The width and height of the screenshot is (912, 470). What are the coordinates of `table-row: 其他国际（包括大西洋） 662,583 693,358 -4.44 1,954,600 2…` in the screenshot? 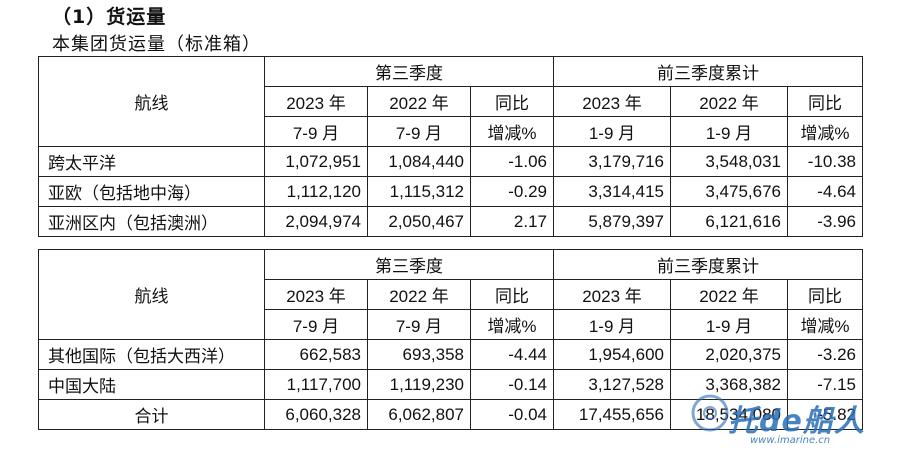 It's located at (450, 354).